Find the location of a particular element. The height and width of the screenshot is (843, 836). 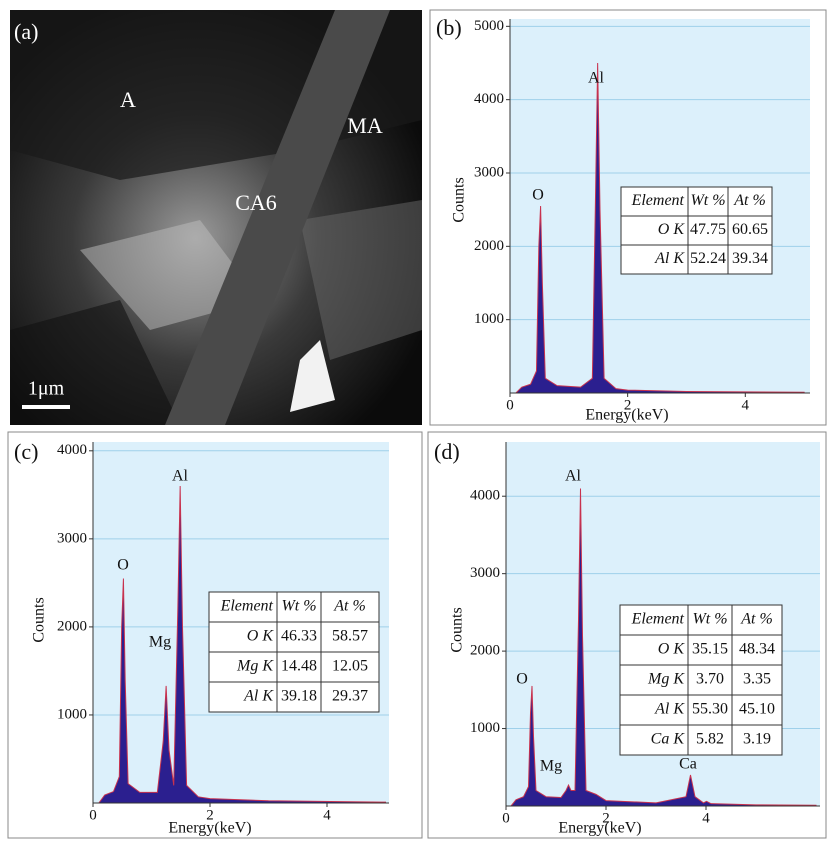

bright-spot is located at coordinates (312, 376).